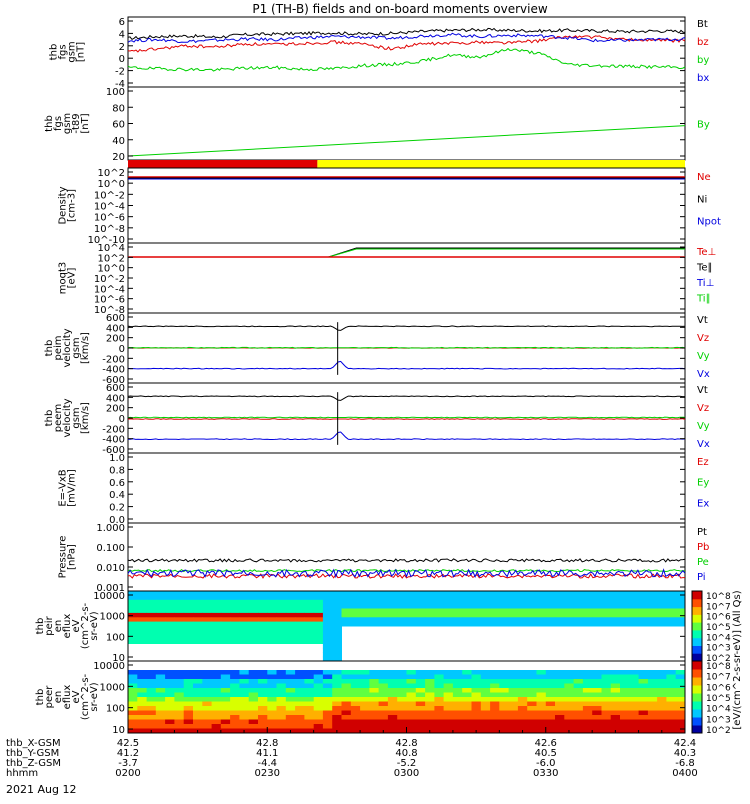  Describe the element at coordinates (703, 60) in the screenshot. I see `legend-entry: by` at that location.